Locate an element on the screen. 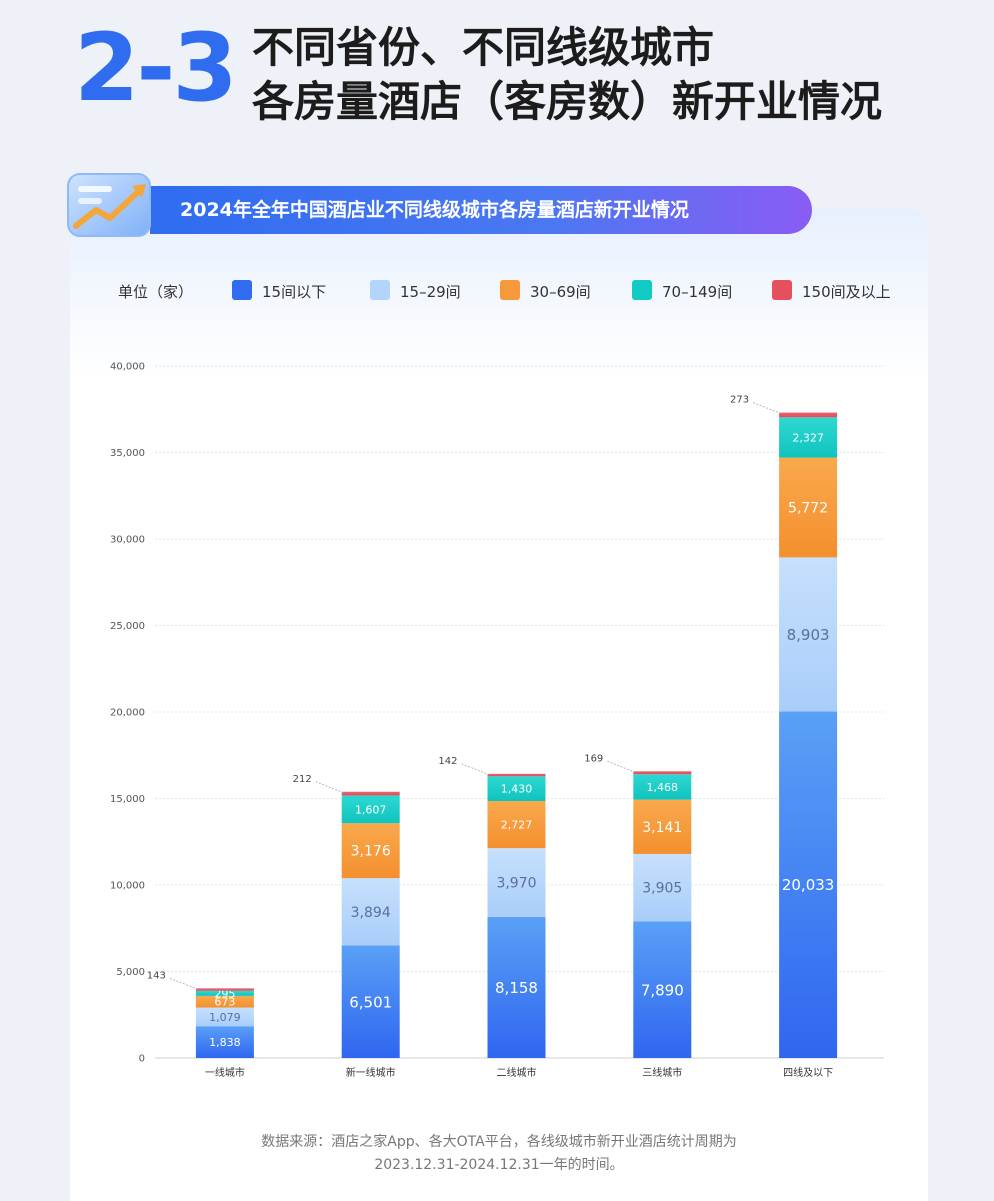  y-tick-label: 0 is located at coordinates (142, 1059).